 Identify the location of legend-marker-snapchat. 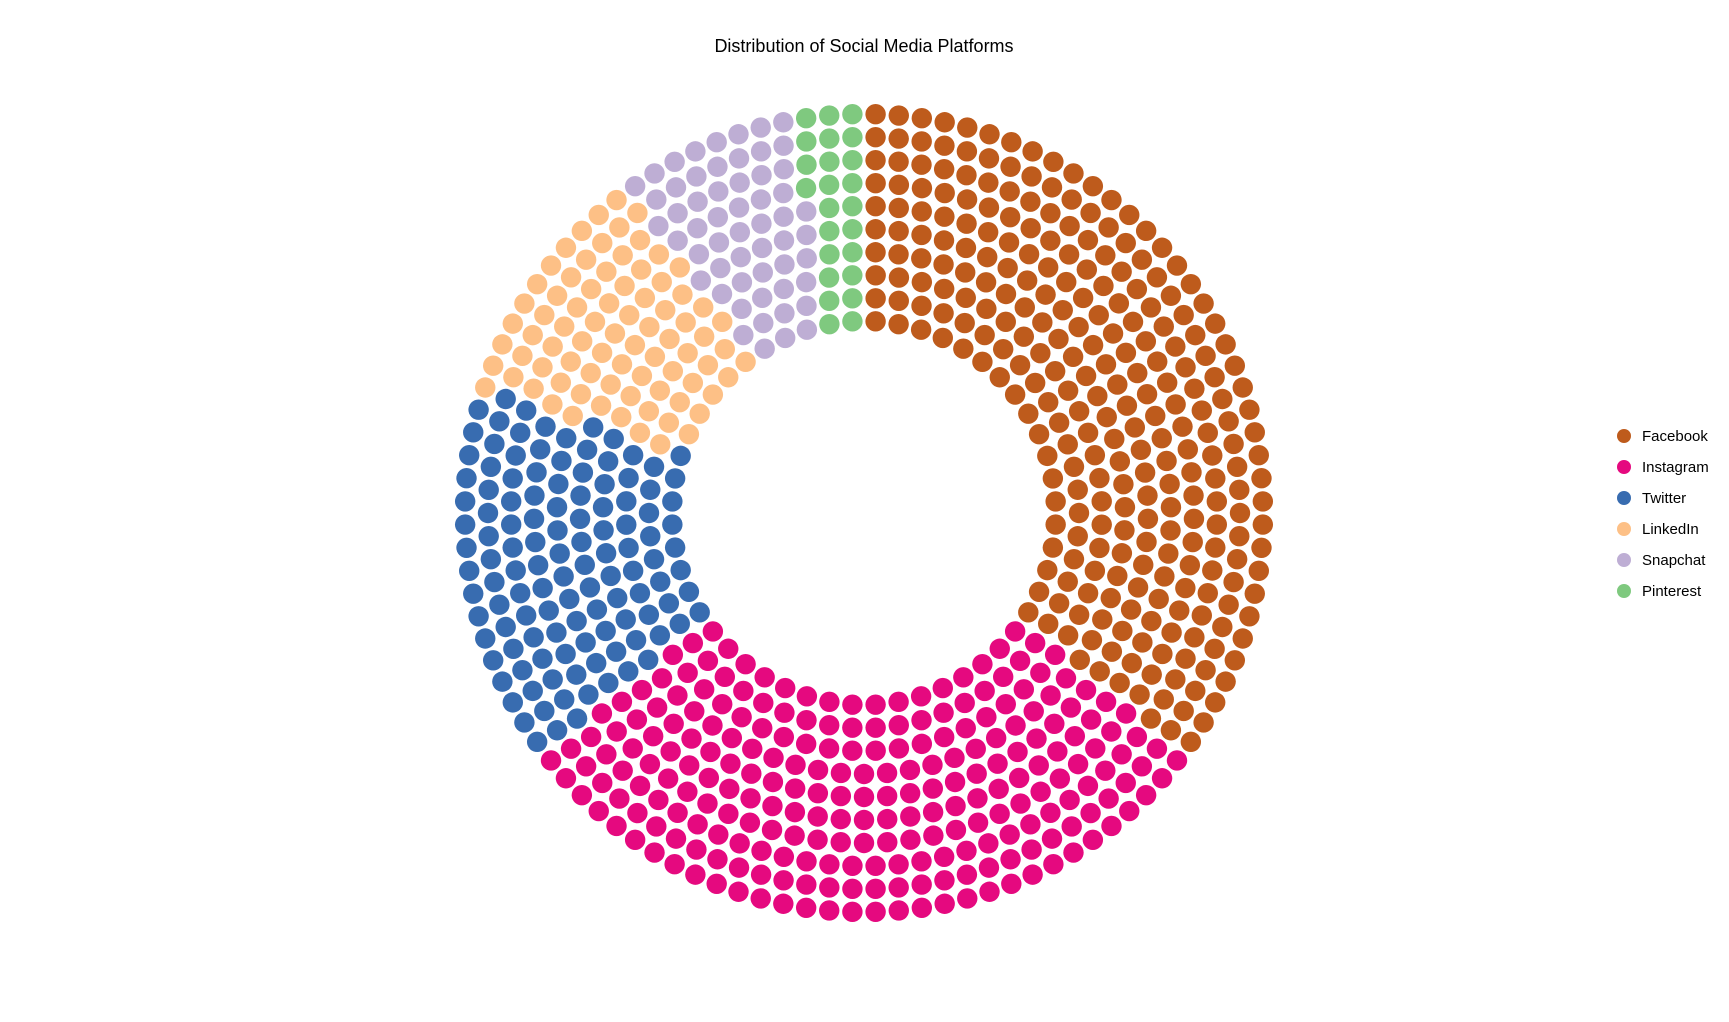
(1624, 560).